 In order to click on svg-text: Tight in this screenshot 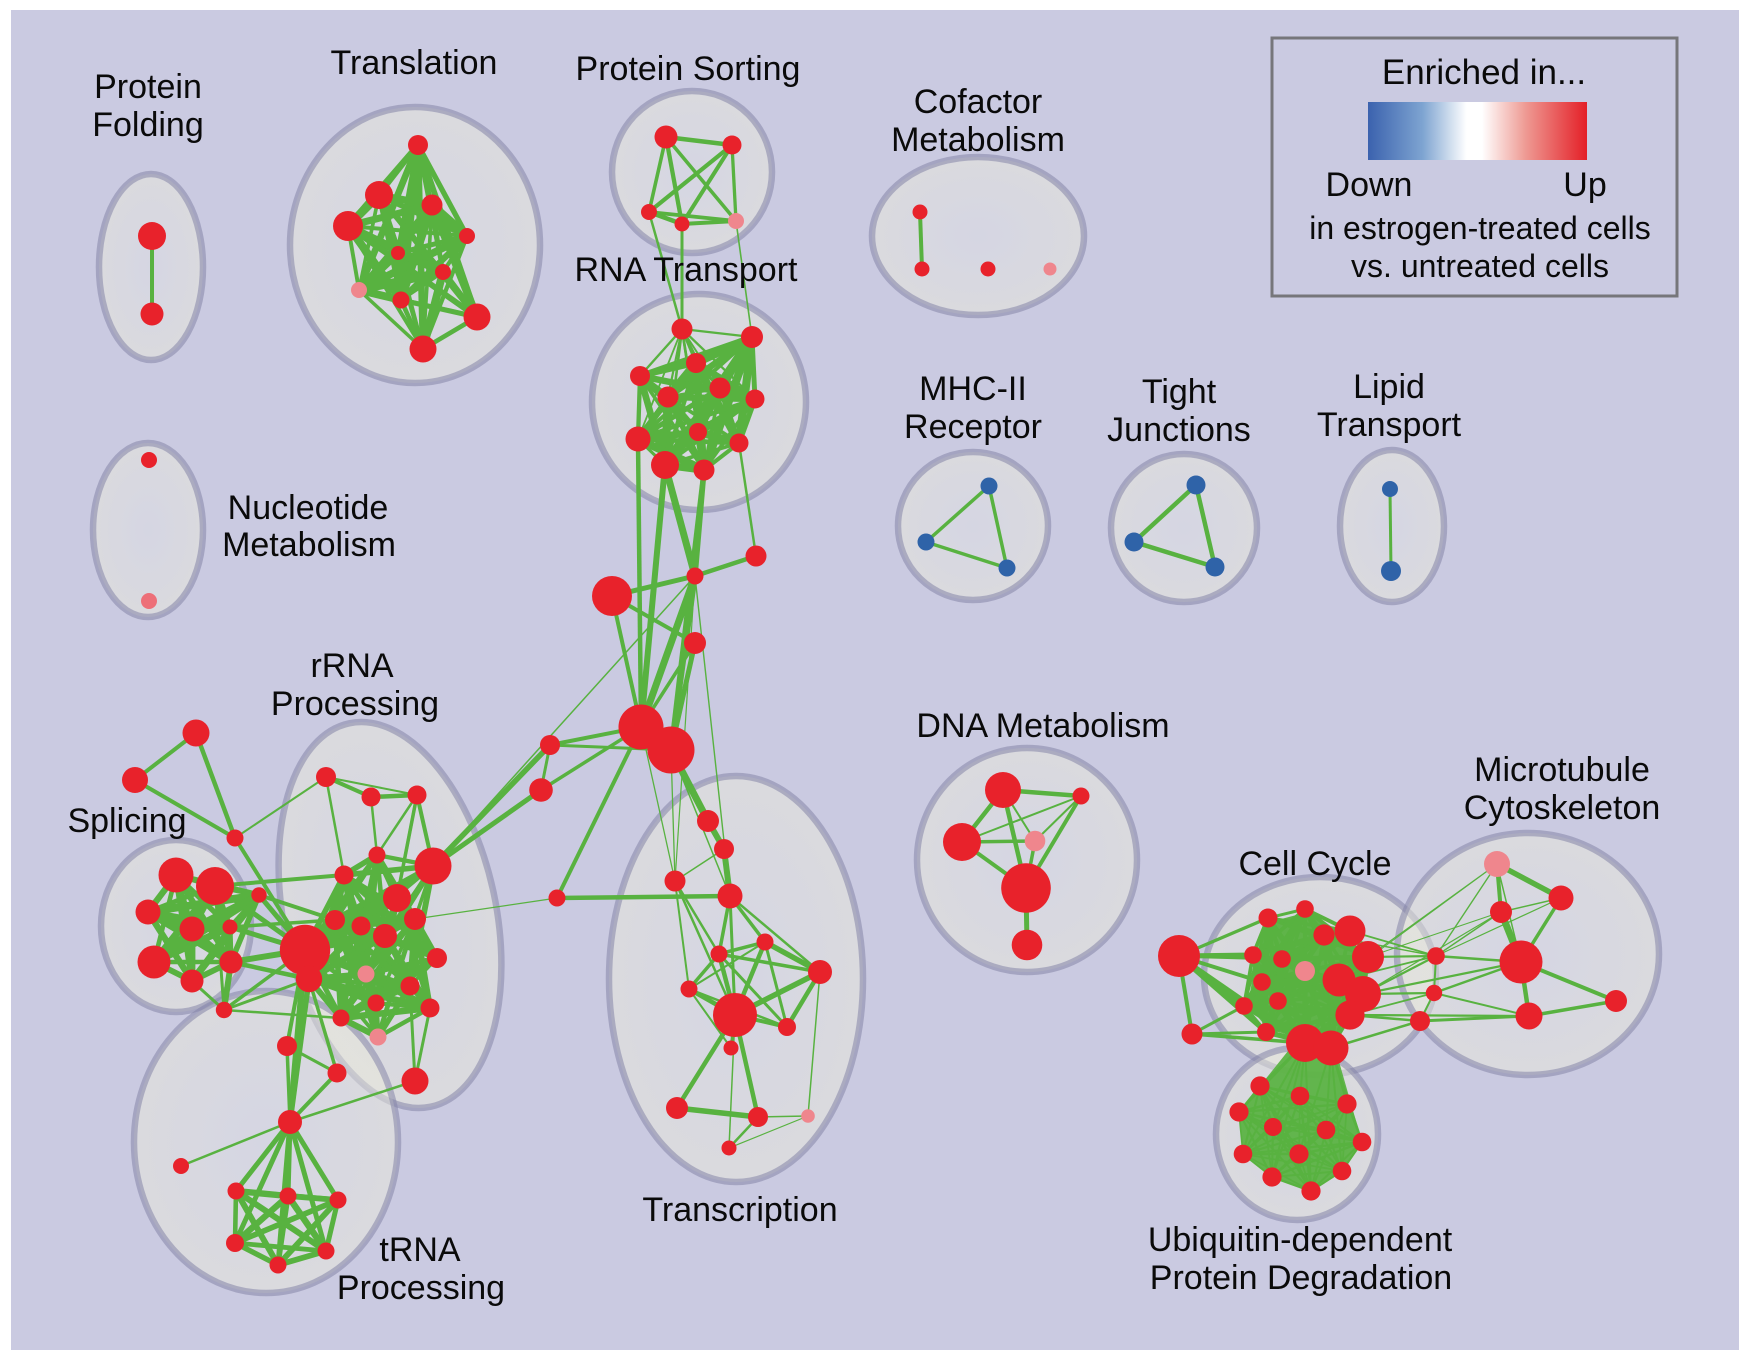, I will do `click(1179, 392)`.